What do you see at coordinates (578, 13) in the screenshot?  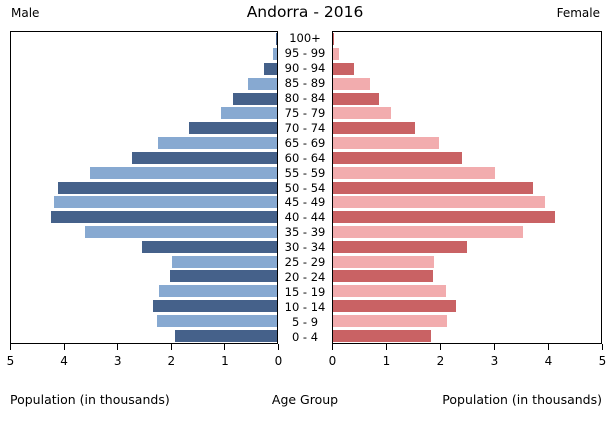 I see `female-side-label: Female` at bounding box center [578, 13].